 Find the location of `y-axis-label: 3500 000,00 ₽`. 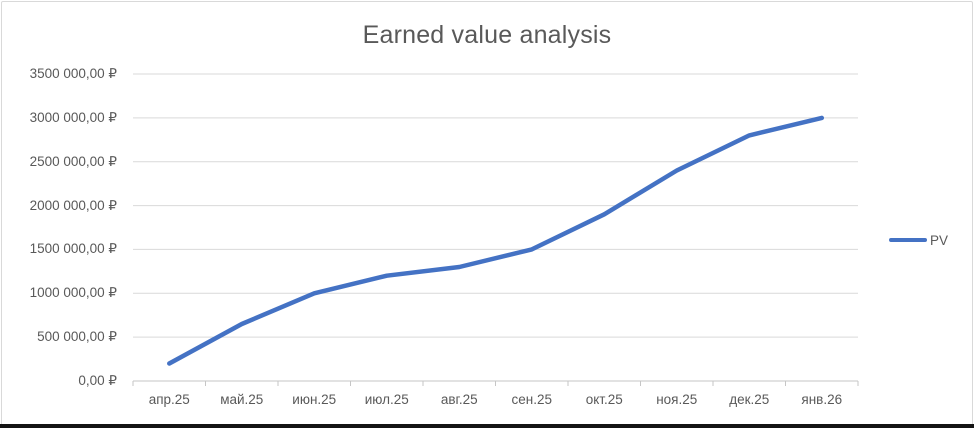

y-axis-label: 3500 000,00 ₽ is located at coordinates (73, 73).